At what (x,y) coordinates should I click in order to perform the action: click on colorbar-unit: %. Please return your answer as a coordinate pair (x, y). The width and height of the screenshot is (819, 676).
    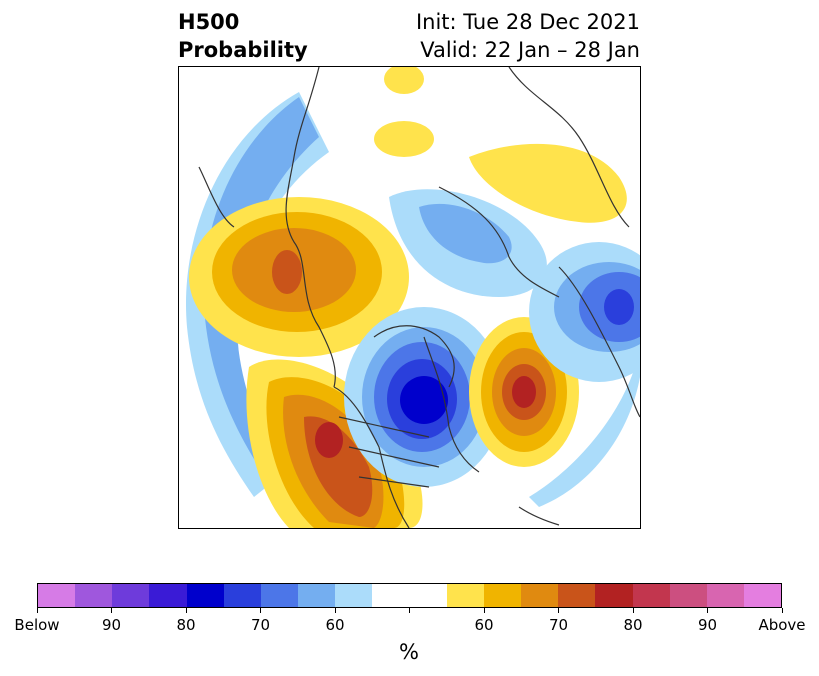
    Looking at the image, I should click on (409, 652).